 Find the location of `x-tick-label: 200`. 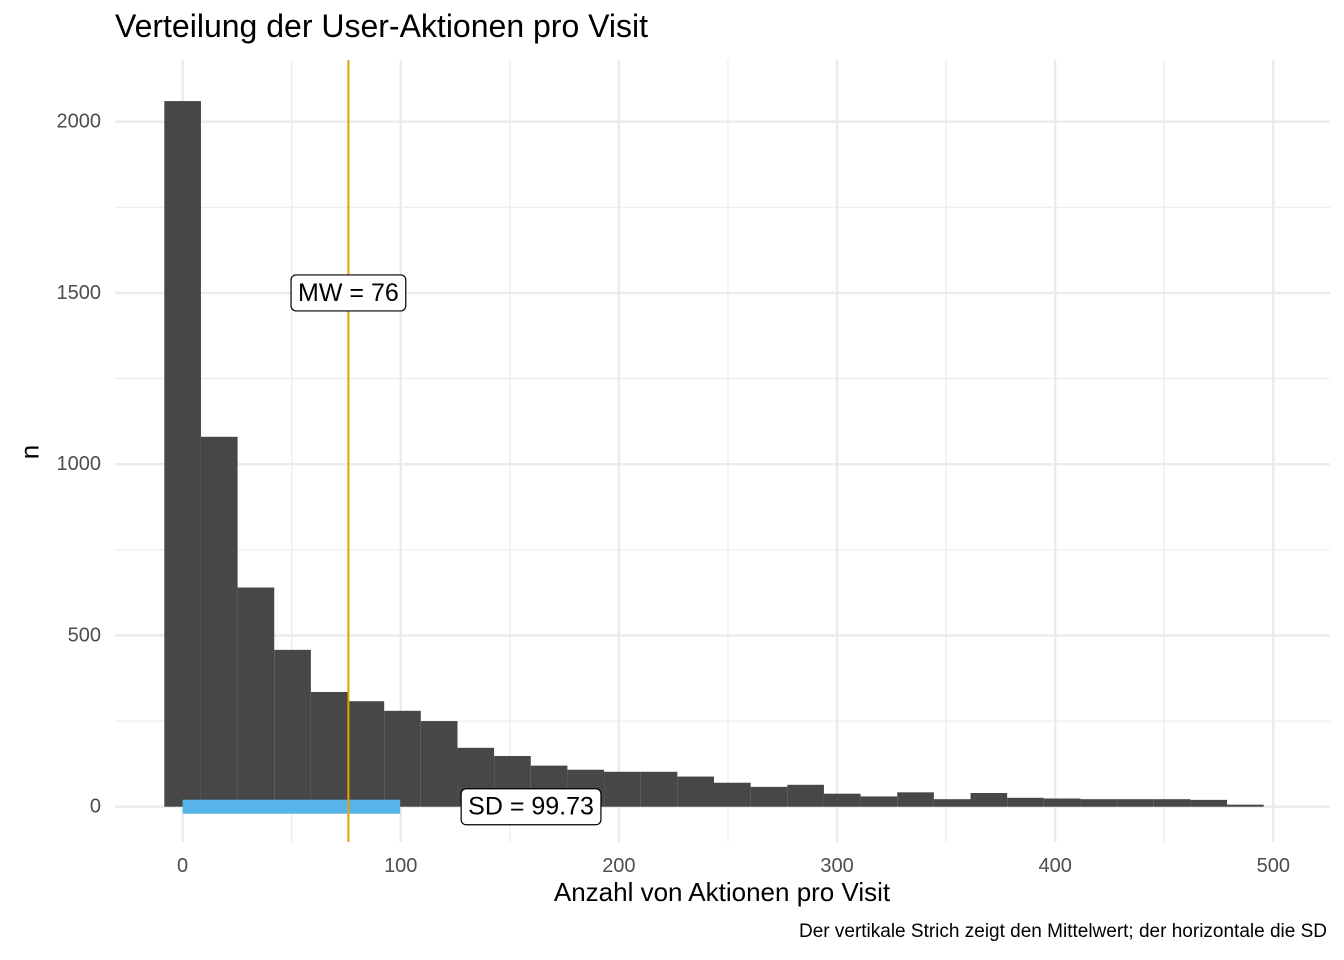

x-tick-label: 200 is located at coordinates (618, 866).